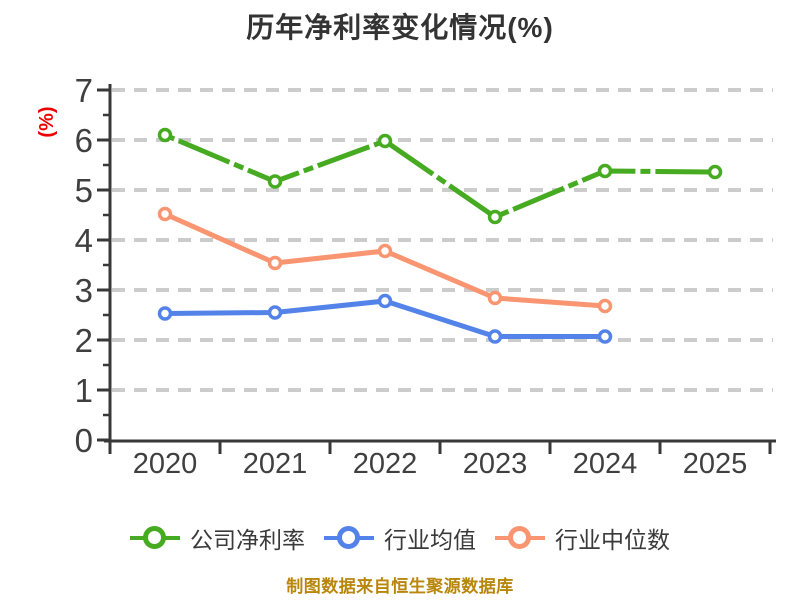  I want to click on series-line-industry-median, so click(384, 260).